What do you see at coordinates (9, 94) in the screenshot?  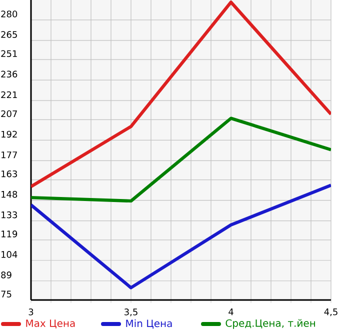 I see `y-tick-label: 221` at bounding box center [9, 94].